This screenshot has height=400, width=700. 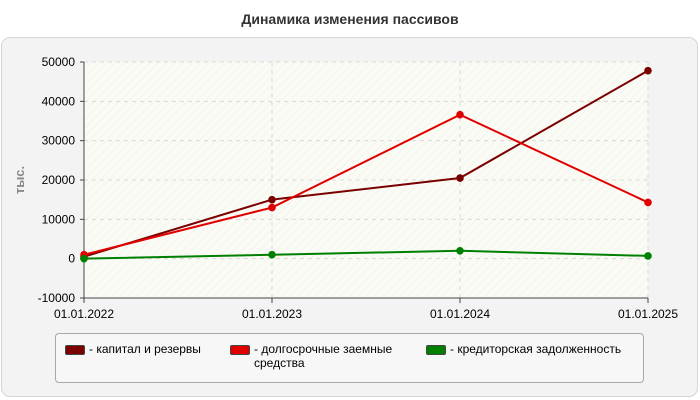 What do you see at coordinates (19, 180) in the screenshot?
I see `y-axis-label: тыс.` at bounding box center [19, 180].